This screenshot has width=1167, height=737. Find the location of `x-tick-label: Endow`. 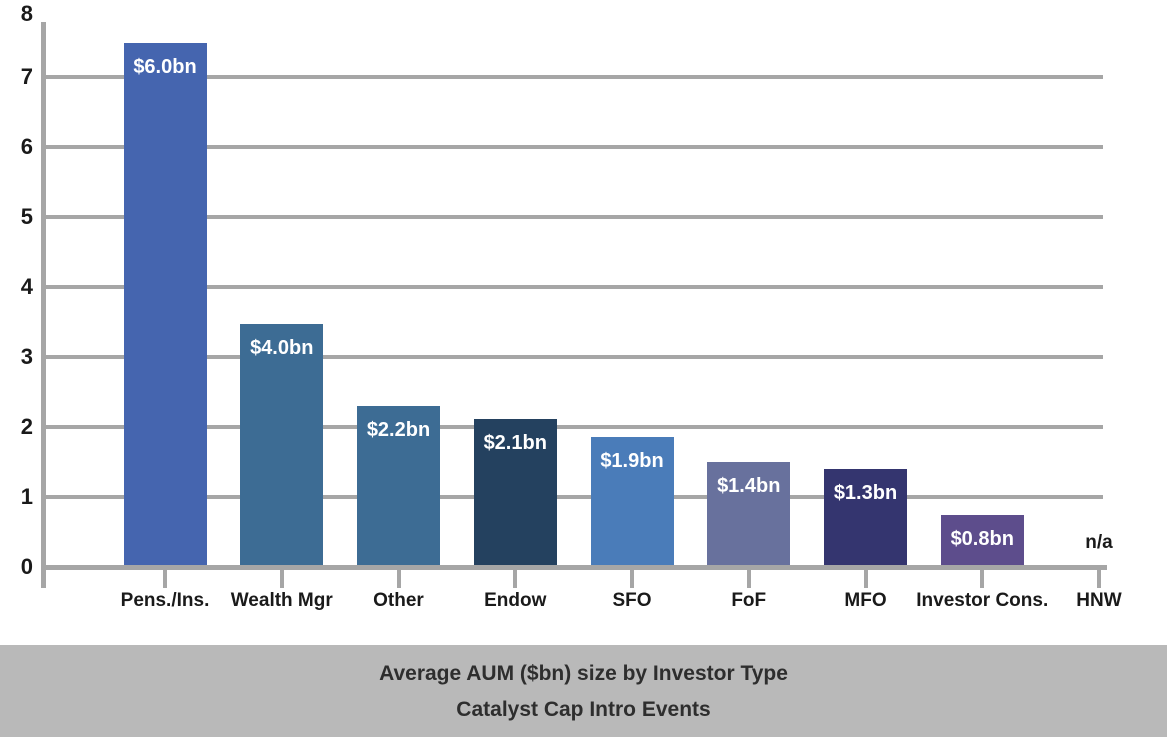

x-tick-label: Endow is located at coordinates (515, 600).